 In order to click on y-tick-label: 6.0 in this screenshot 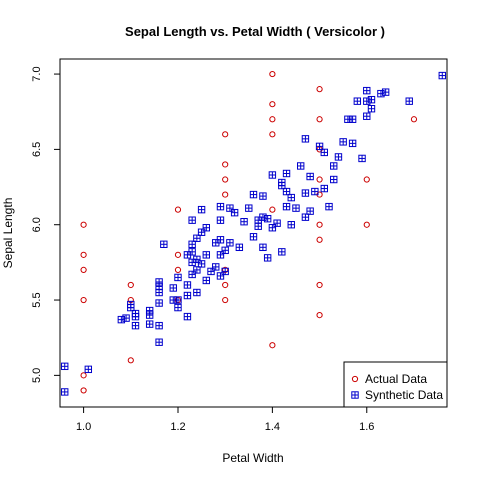, I will do `click(37, 224)`.